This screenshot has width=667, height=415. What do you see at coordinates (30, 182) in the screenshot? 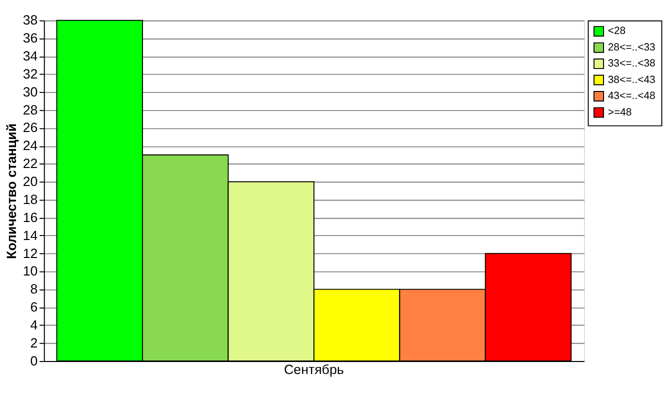
I see `y-tick-label: 20` at bounding box center [30, 182].